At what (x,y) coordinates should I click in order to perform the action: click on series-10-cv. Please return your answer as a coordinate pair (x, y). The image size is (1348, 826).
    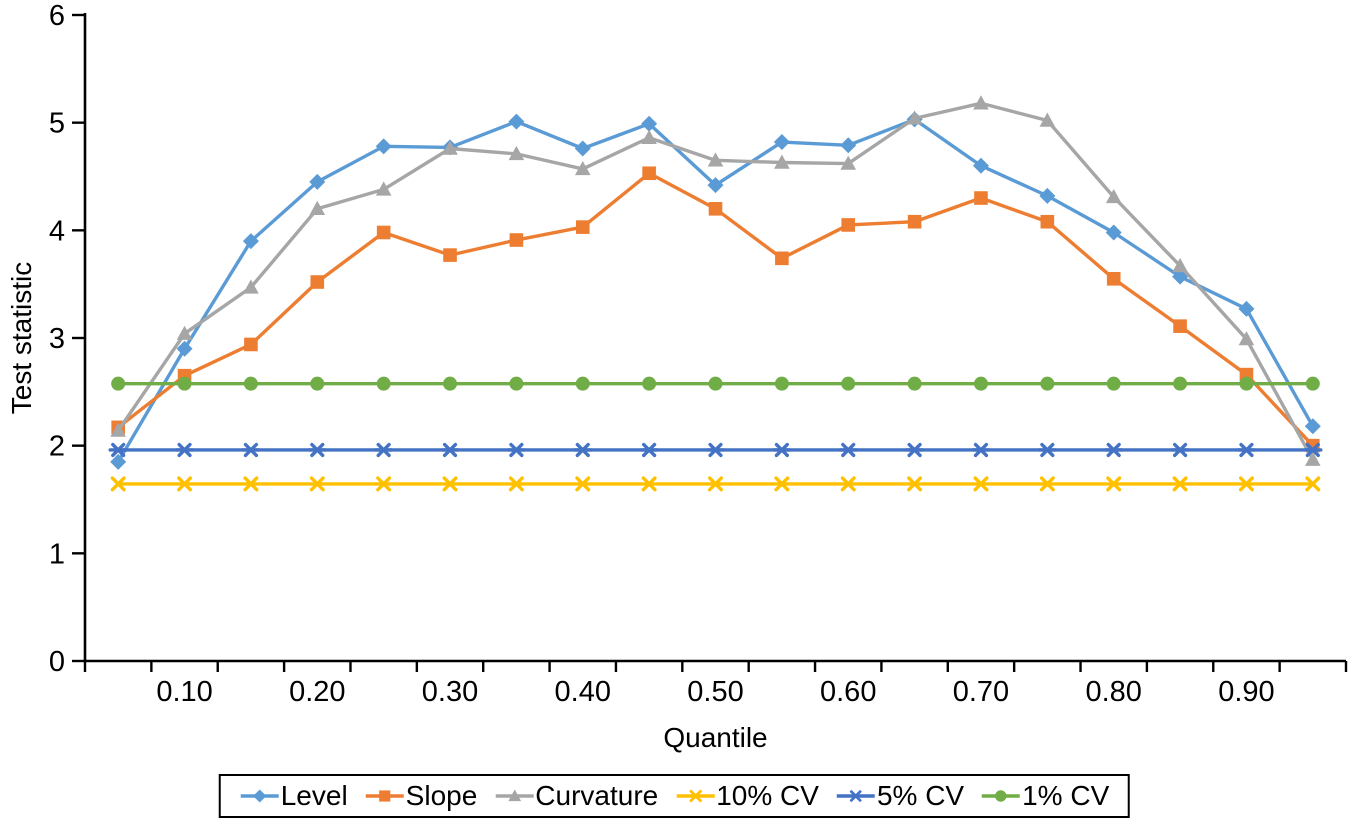
    Looking at the image, I should click on (715, 484).